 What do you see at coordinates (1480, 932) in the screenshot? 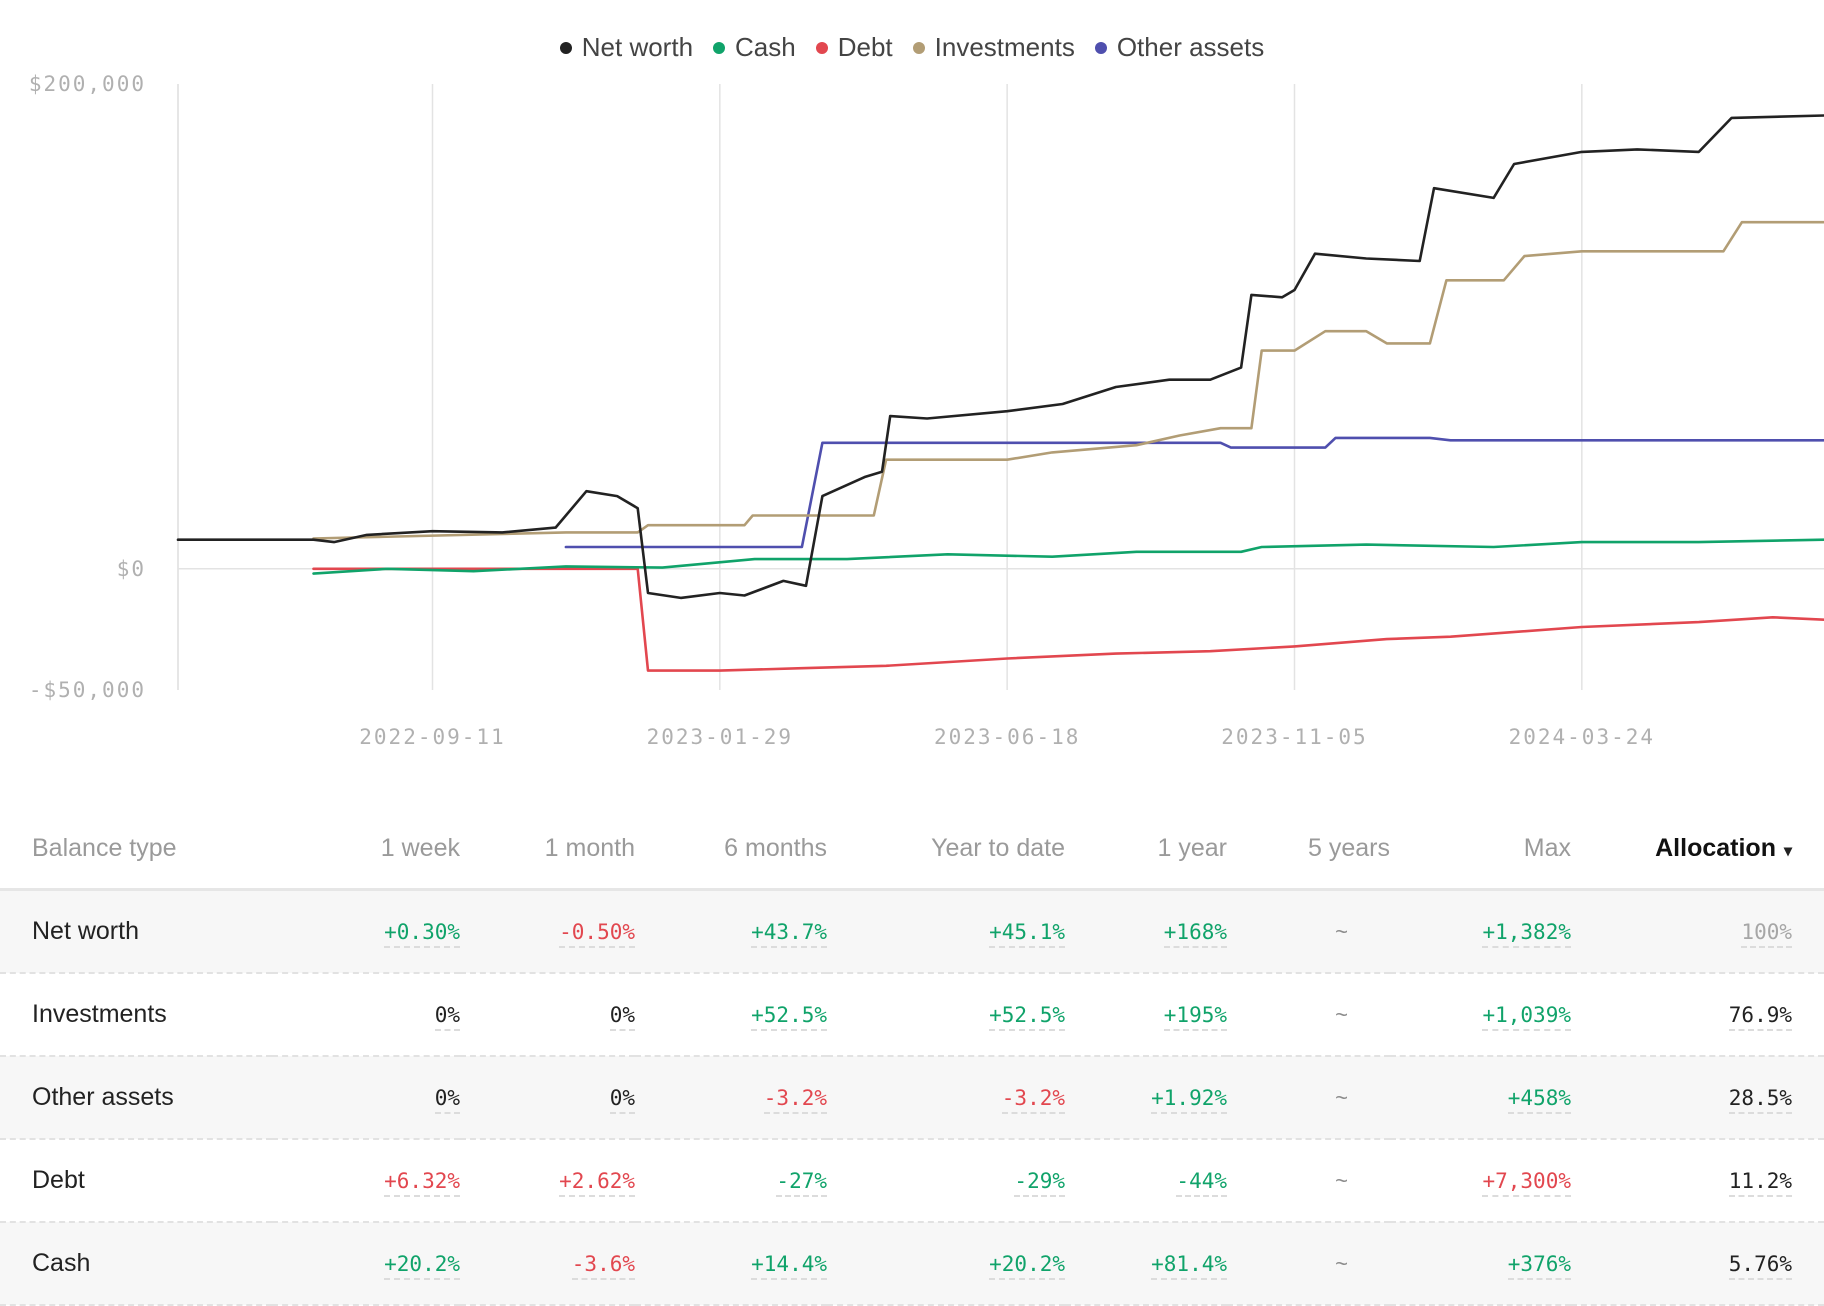
I see `table-cell: +1,382%` at bounding box center [1480, 932].